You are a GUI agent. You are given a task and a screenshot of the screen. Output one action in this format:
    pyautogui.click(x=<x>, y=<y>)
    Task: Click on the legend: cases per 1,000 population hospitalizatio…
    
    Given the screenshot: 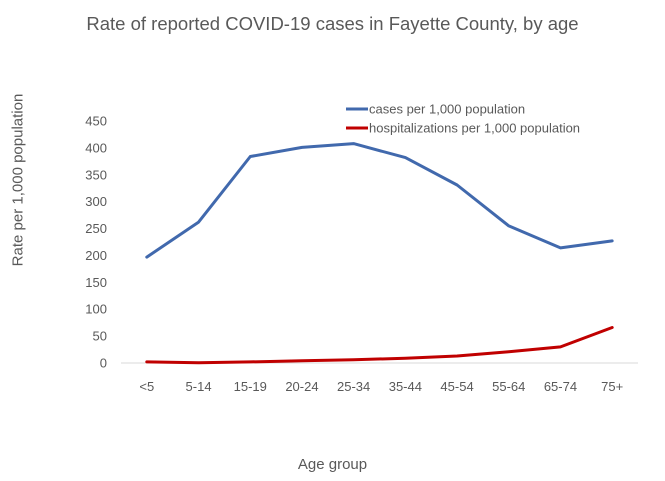 What is the action you would take?
    pyautogui.click(x=463, y=119)
    